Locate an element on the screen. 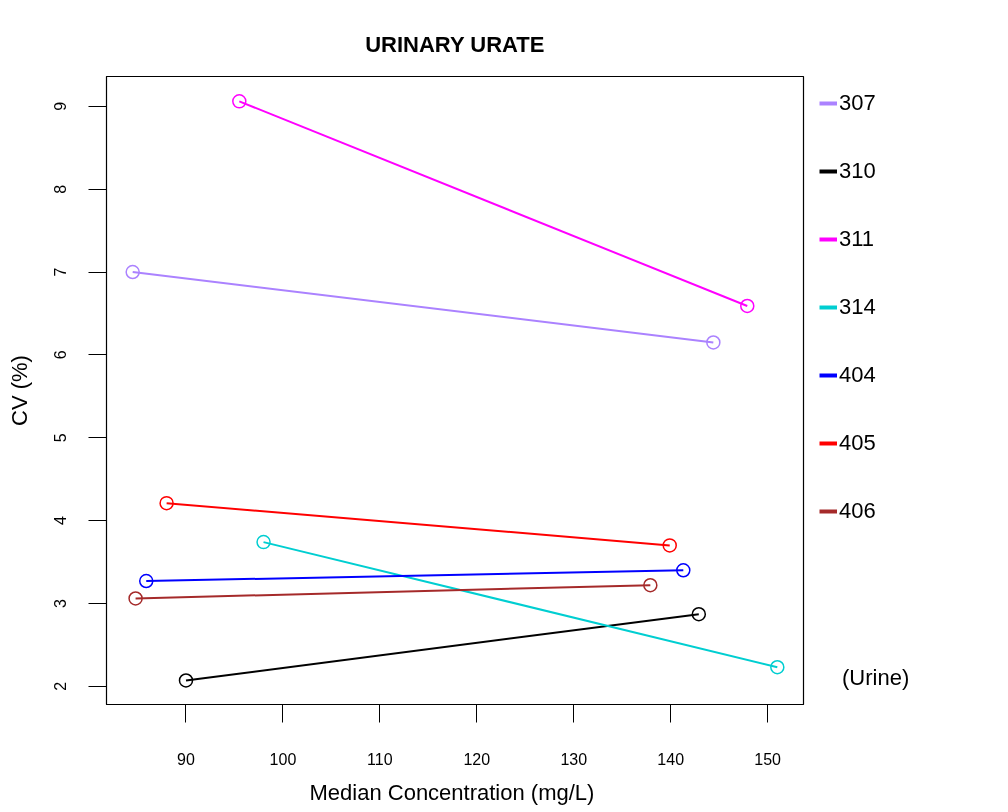  chart-title: URINARY URATE is located at coordinates (455, 44).